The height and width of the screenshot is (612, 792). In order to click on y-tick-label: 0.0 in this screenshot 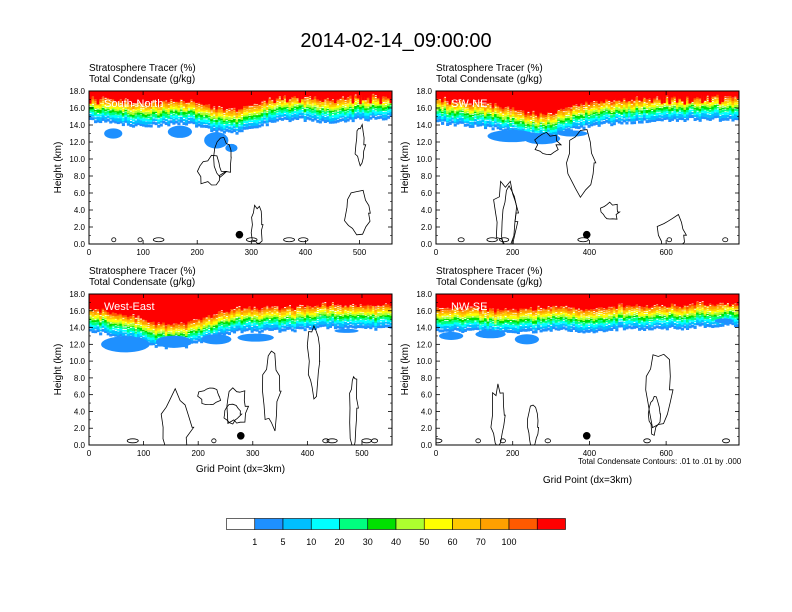, I will do `click(80, 445)`.